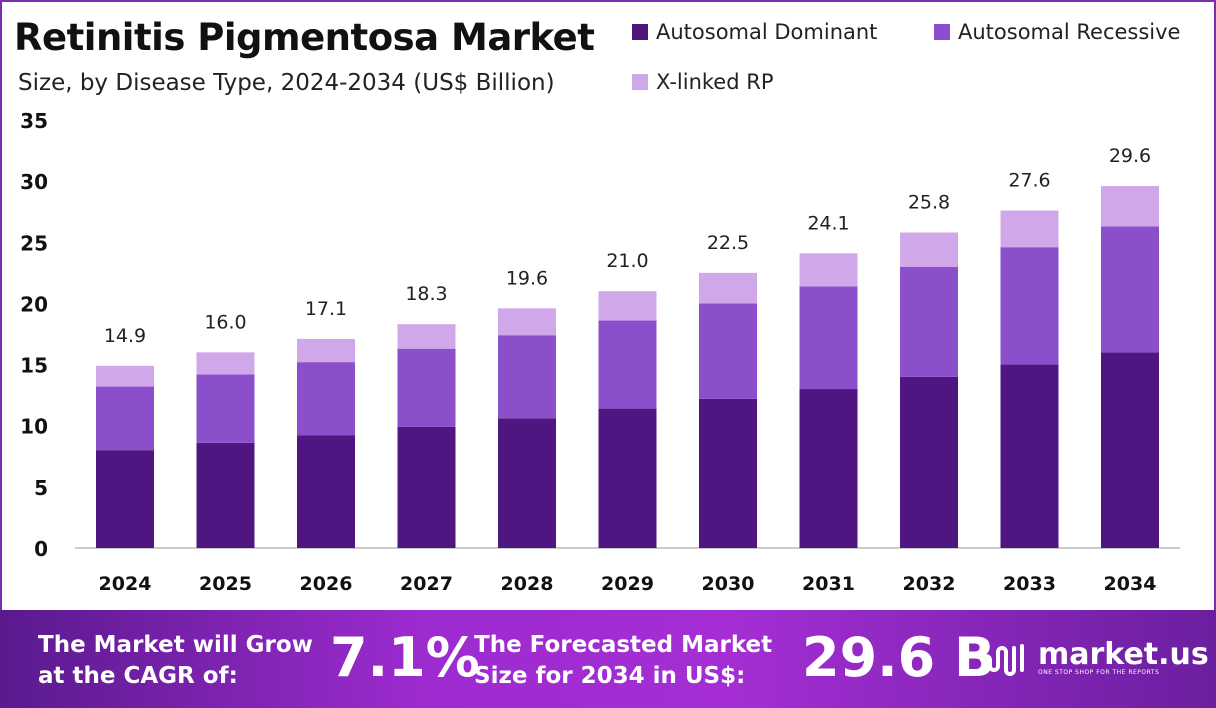 The image size is (1216, 708). Describe the element at coordinates (627, 584) in the screenshot. I see `x-tick-label: 2029` at that location.